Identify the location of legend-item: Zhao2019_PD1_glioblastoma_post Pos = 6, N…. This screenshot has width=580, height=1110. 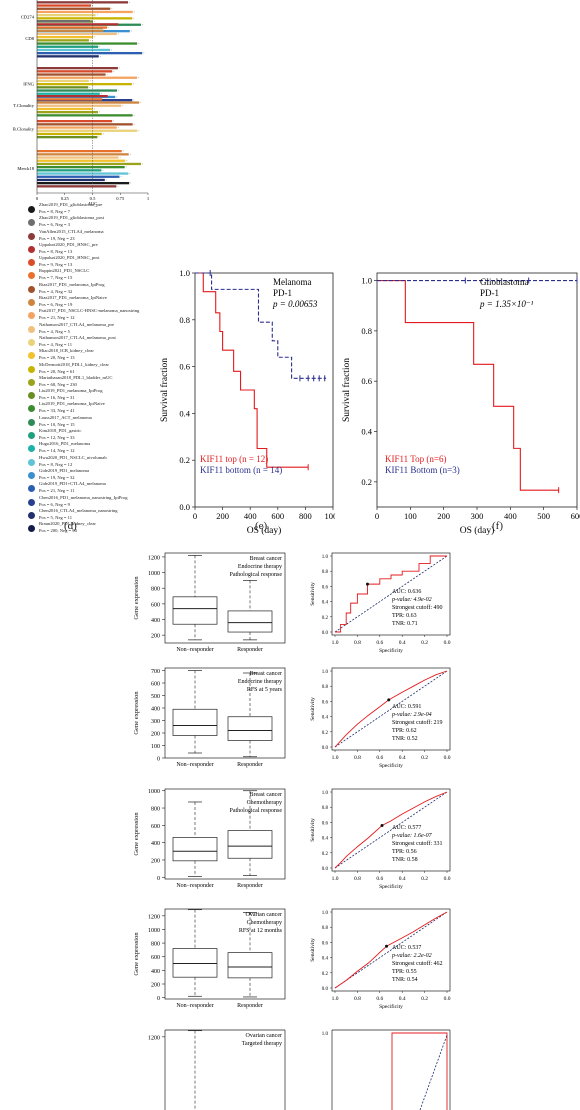
(111, 222).